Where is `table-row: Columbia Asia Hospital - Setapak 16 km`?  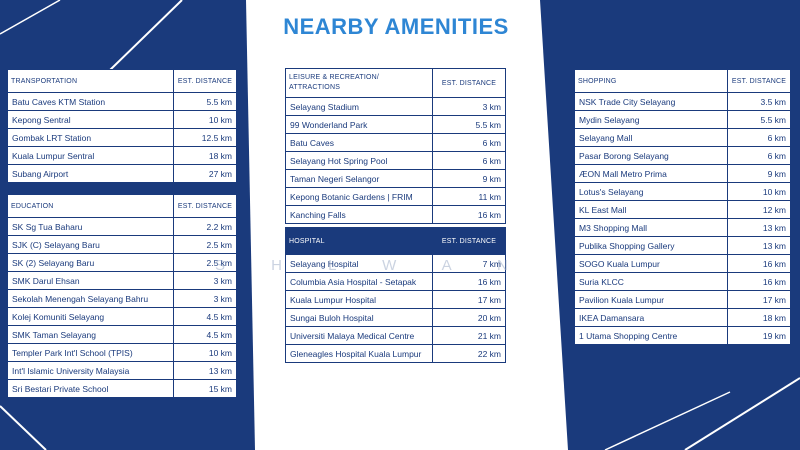 table-row: Columbia Asia Hospital - Setapak 16 km is located at coordinates (395, 281).